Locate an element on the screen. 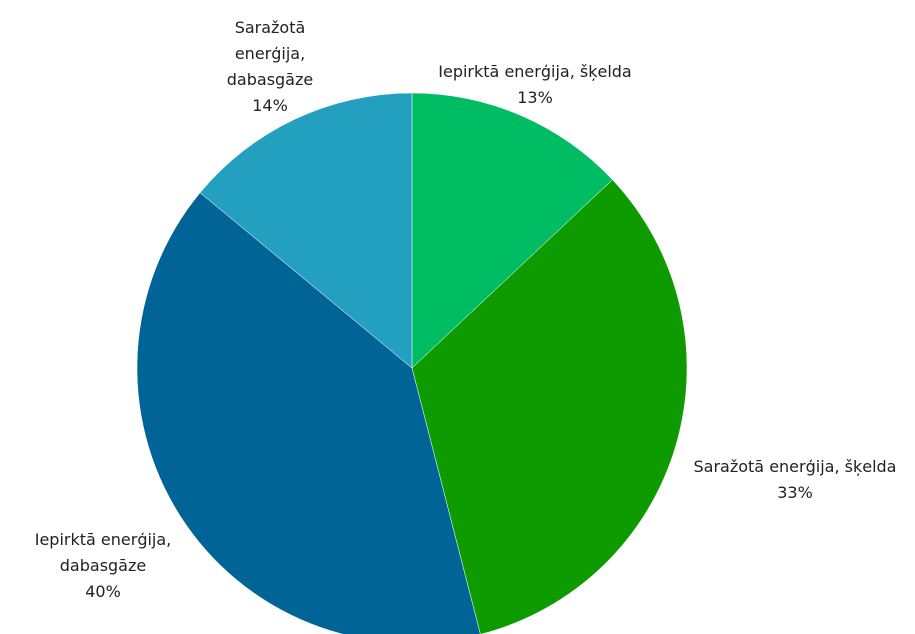 The width and height of the screenshot is (915, 634). slice-label: Saražotā enerģija, šķelda 33% is located at coordinates (790, 480).